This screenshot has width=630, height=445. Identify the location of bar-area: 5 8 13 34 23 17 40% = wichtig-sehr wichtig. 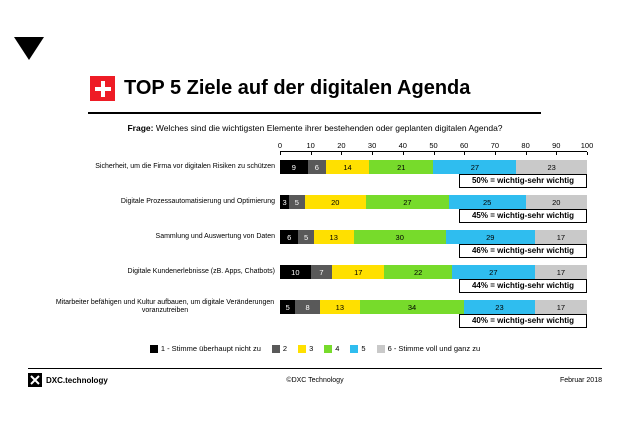
(433, 314).